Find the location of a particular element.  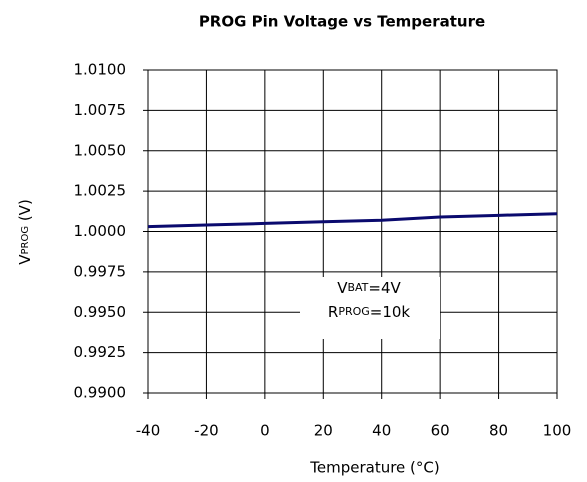

annotation: RPROG=10k is located at coordinates (369, 312).